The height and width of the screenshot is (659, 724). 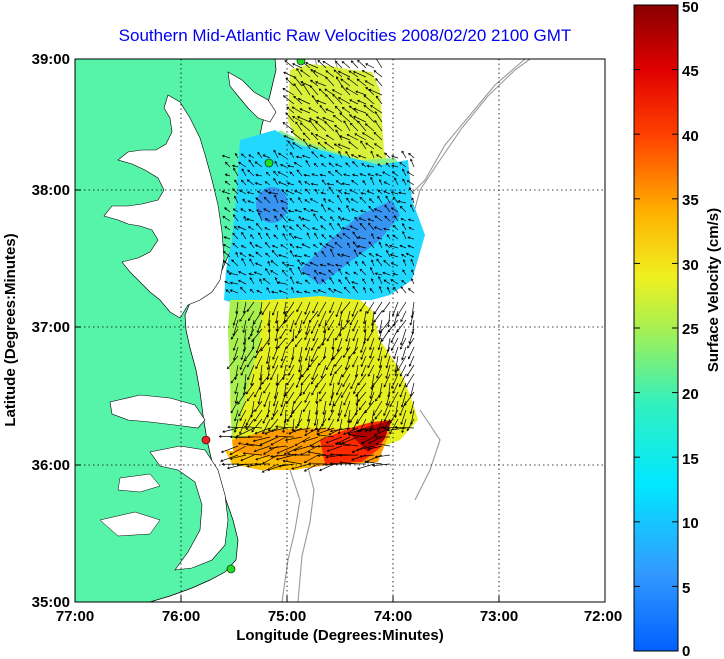 What do you see at coordinates (189, 508) in the screenshot?
I see `pamlico-sound` at bounding box center [189, 508].